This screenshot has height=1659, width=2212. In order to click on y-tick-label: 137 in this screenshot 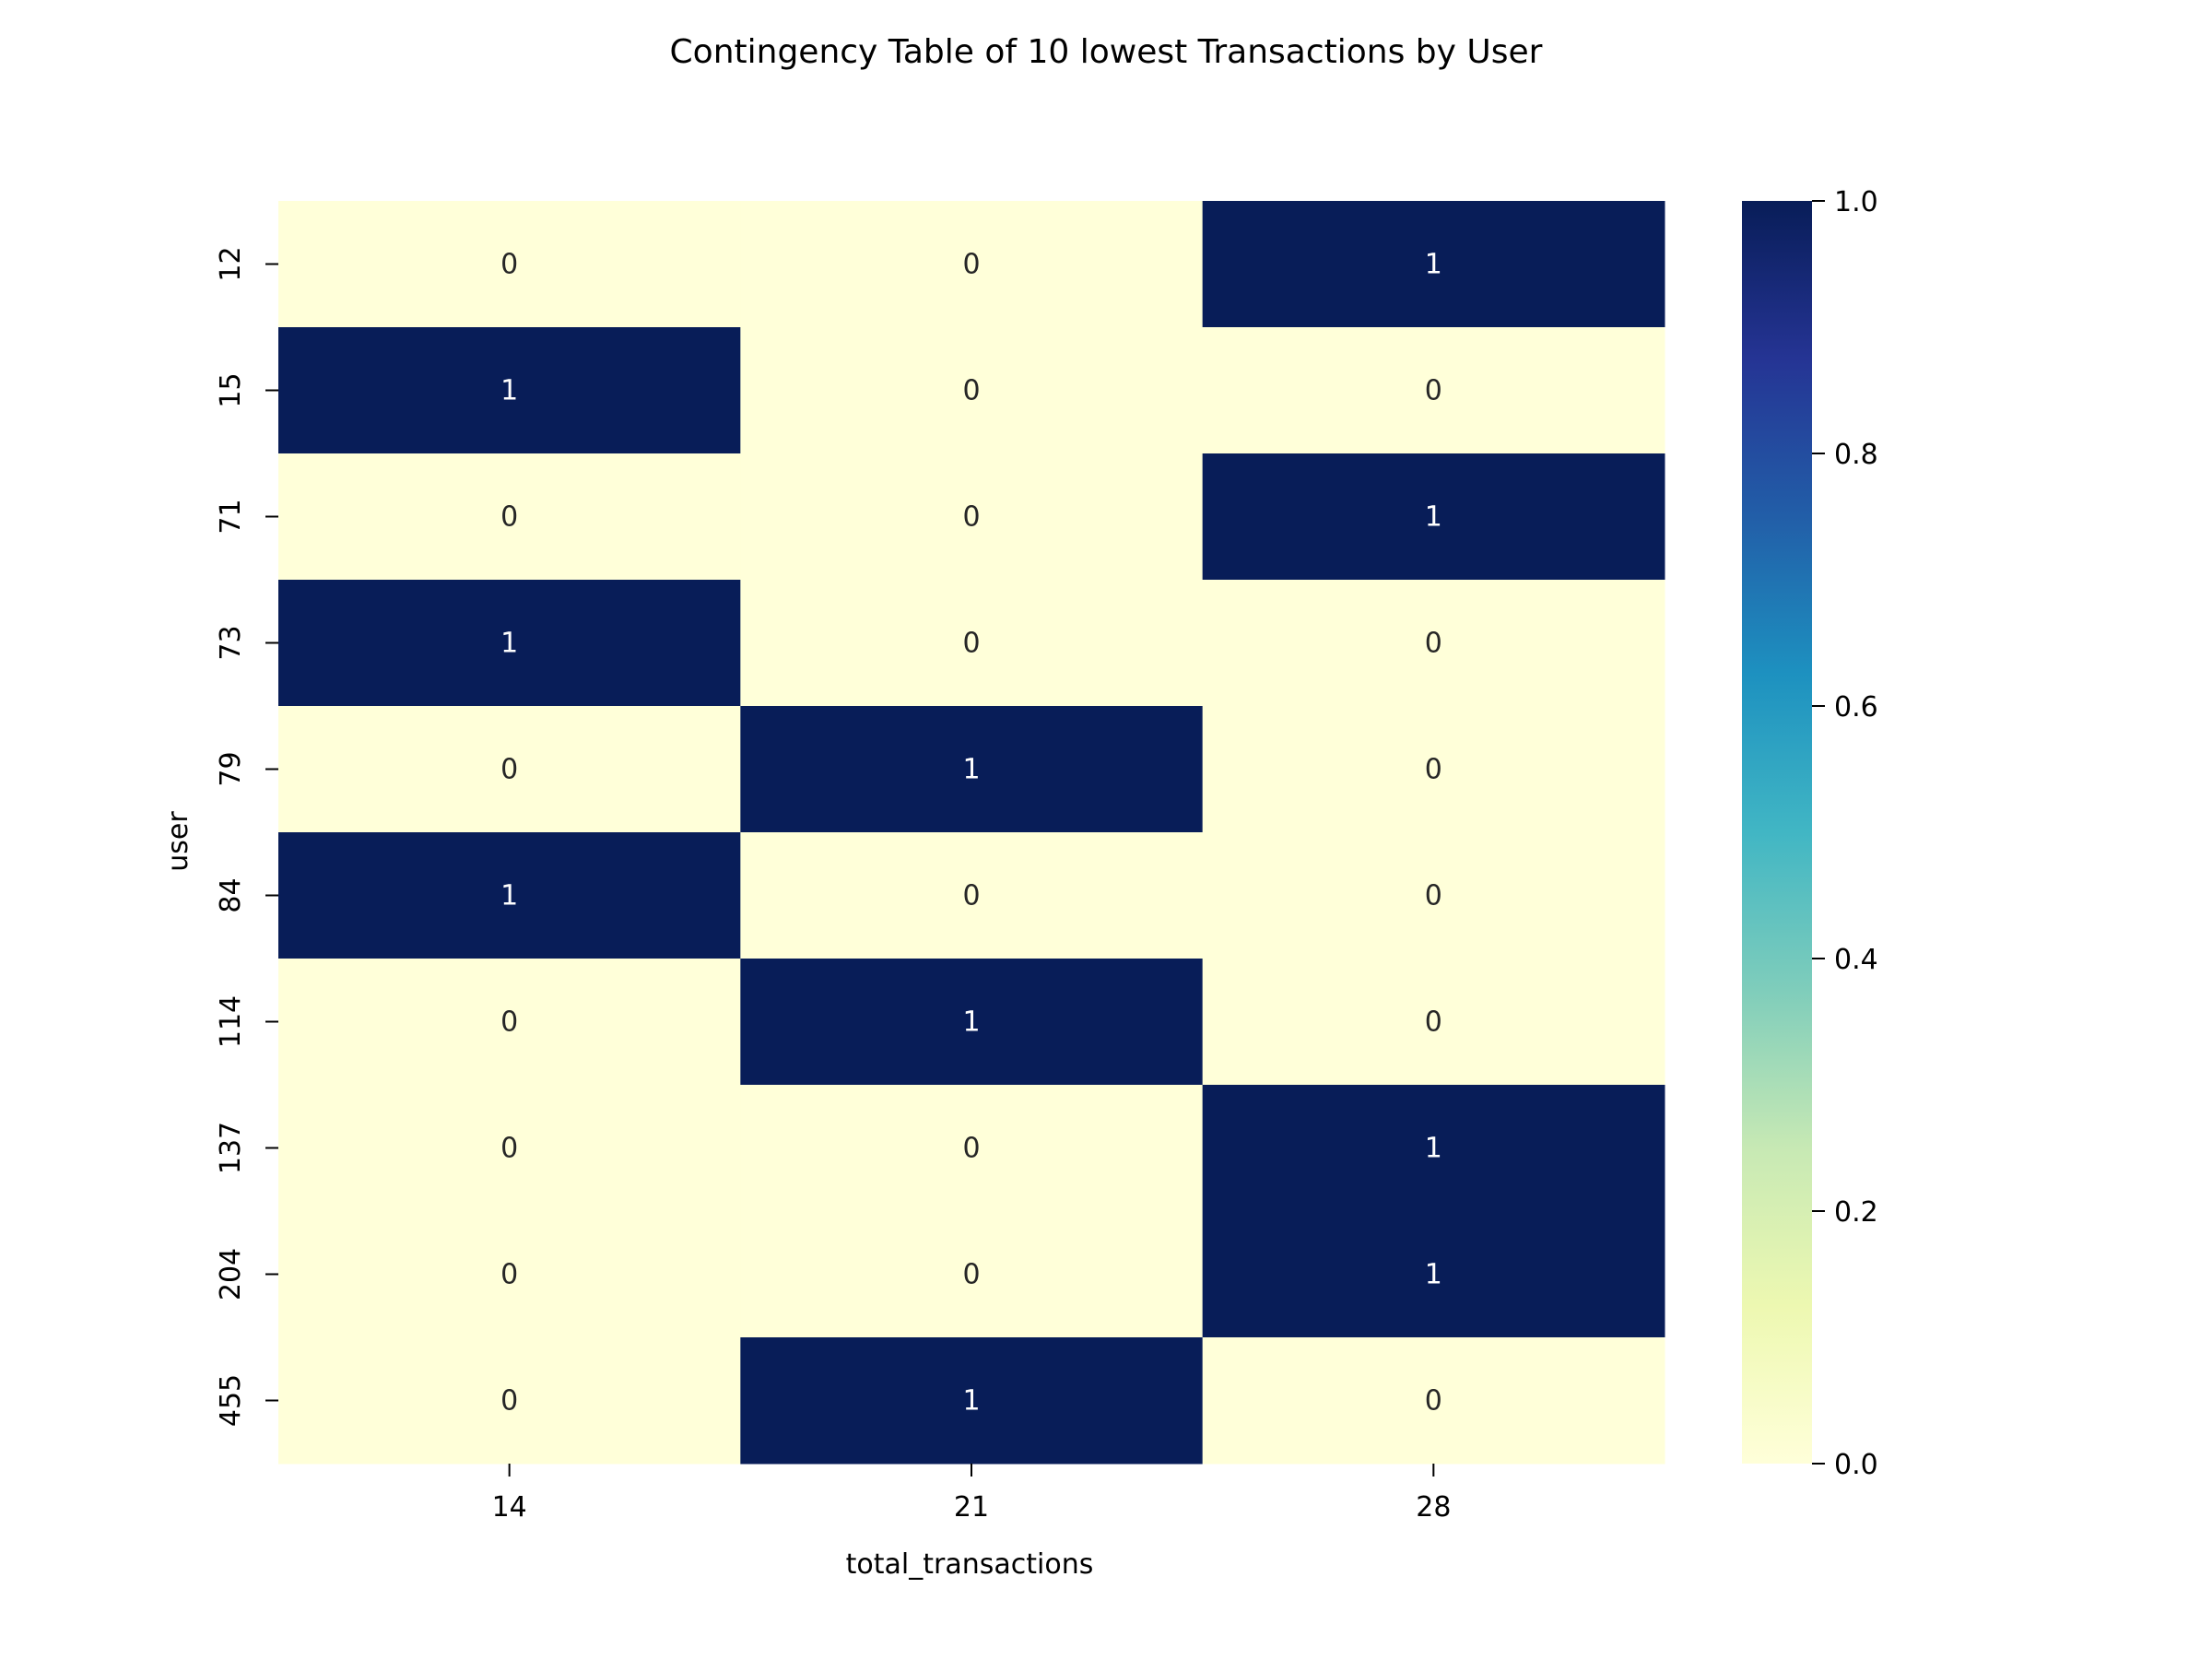, I will do `click(231, 1148)`.